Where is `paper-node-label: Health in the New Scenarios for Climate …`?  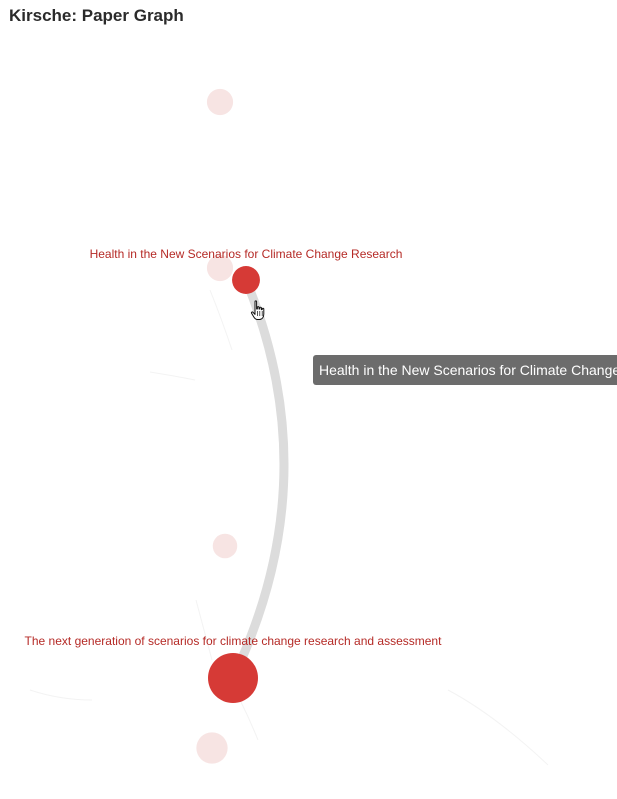
paper-node-label: Health in the New Scenarios for Climate … is located at coordinates (246, 254).